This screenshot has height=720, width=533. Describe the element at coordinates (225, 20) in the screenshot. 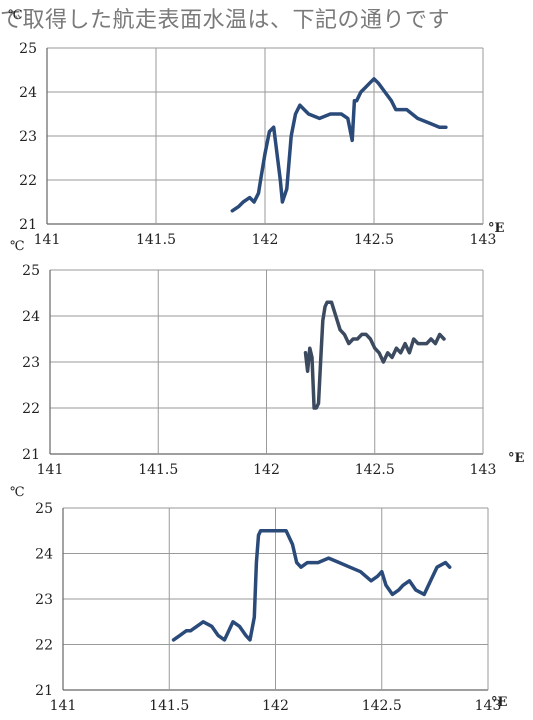

I see `page-header-text: で取得した航走表面水温は、下記の通りです` at that location.